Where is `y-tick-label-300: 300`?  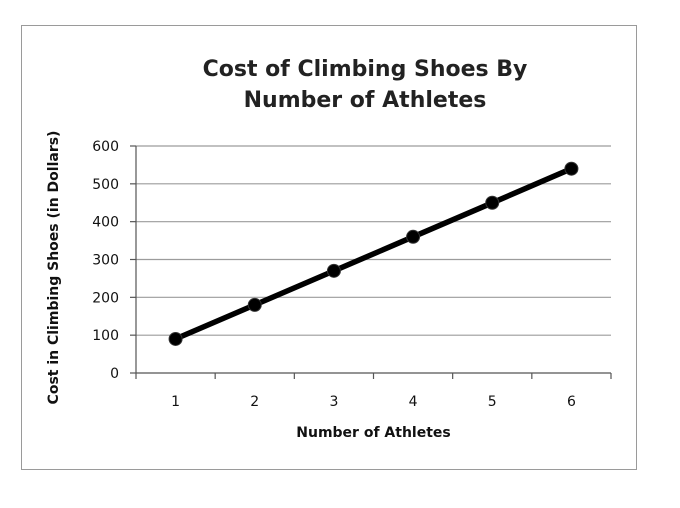
y-tick-label-300: 300 is located at coordinates (105, 261).